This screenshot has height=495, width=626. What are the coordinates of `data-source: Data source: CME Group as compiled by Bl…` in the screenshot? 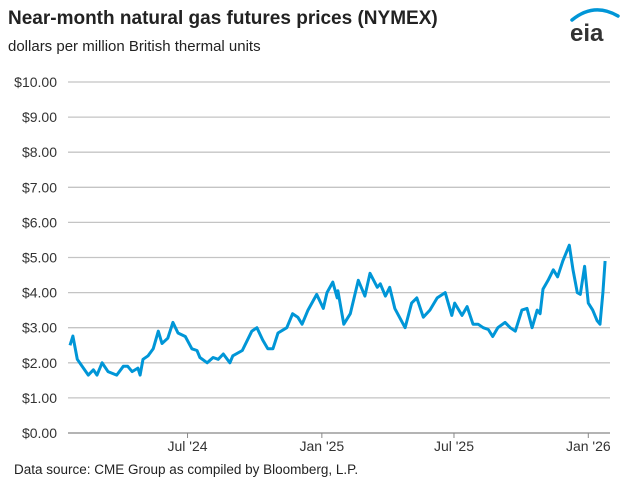 It's located at (186, 469).